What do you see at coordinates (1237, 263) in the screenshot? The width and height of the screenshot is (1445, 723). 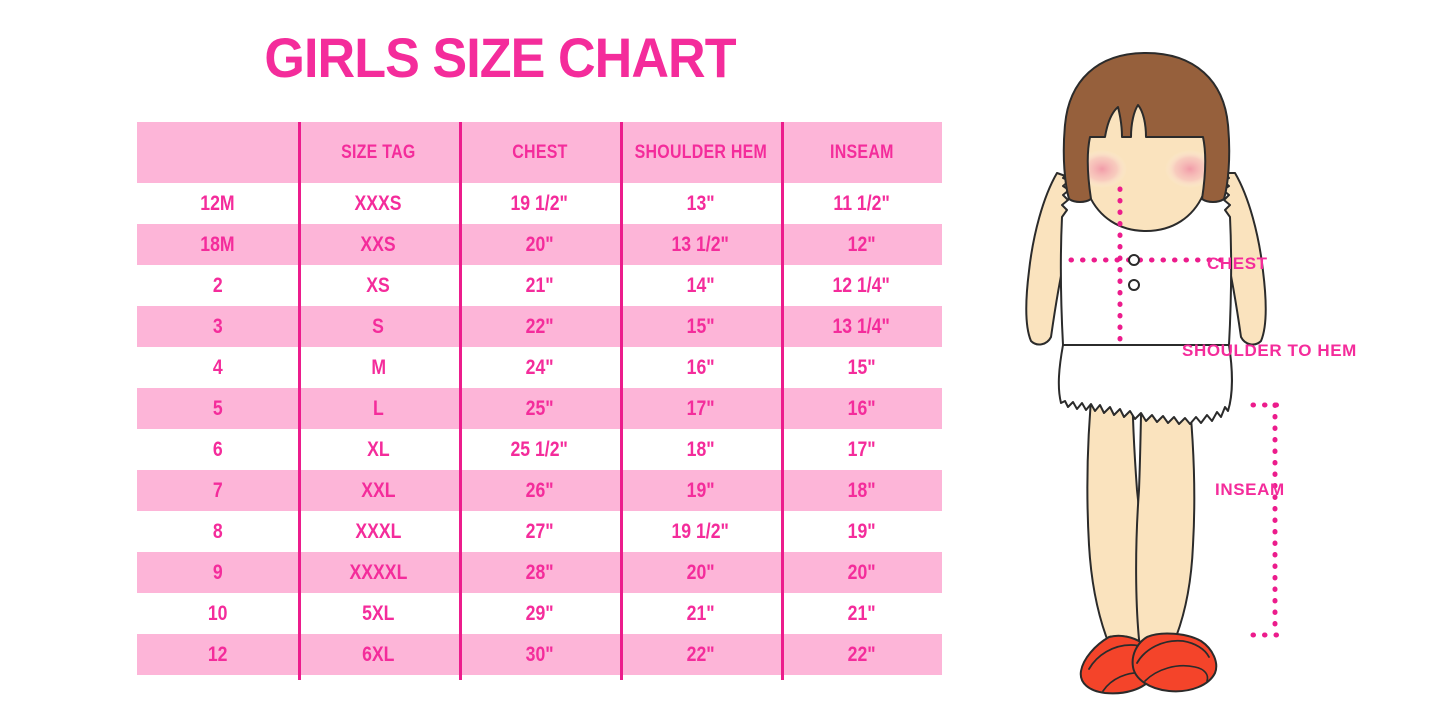 I see `chest-label: CHEST` at bounding box center [1237, 263].